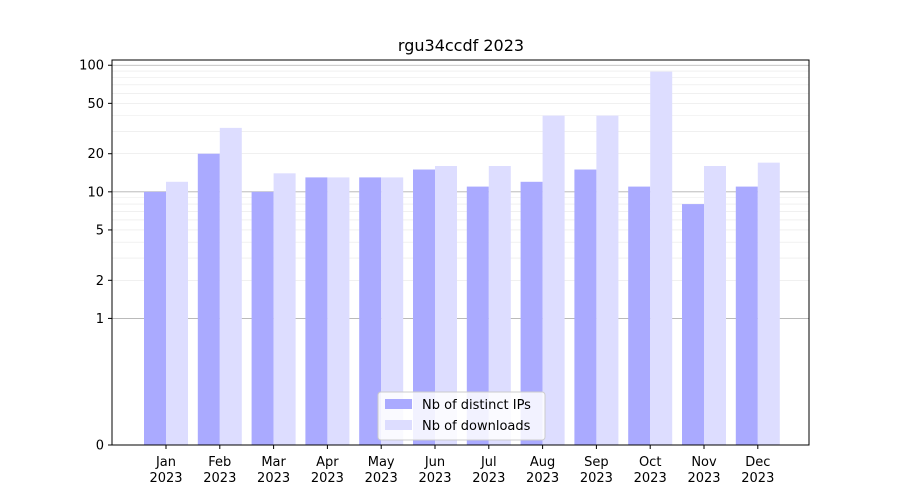 Image resolution: width=900 pixels, height=500 pixels. What do you see at coordinates (488, 470) in the screenshot?
I see `x-tick-label: Jul 2023` at bounding box center [488, 470].